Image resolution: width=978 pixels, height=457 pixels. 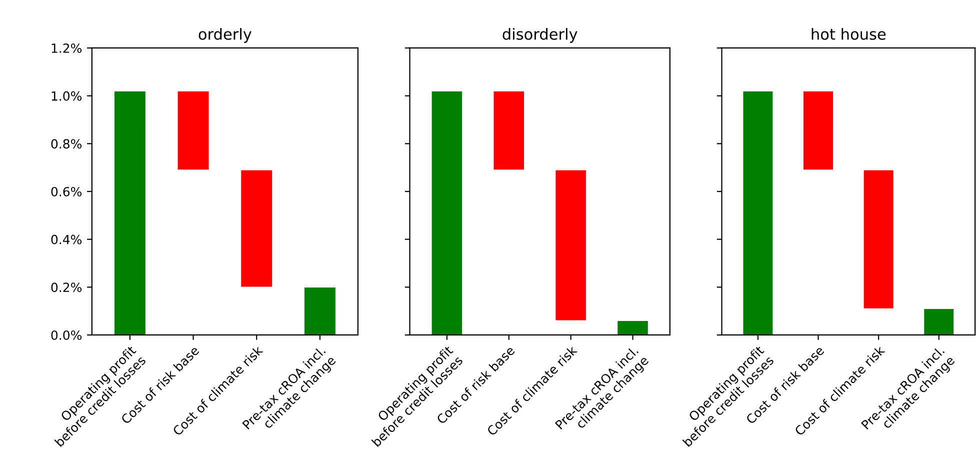 What do you see at coordinates (66, 287) in the screenshot?
I see `y-tick-label: 0.2%` at bounding box center [66, 287].